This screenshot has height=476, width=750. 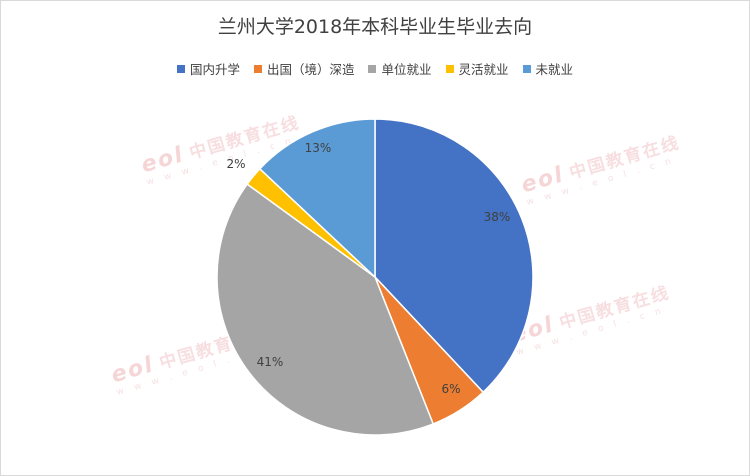 What do you see at coordinates (270, 362) in the screenshot?
I see `slice-data-label: 41%` at bounding box center [270, 362].